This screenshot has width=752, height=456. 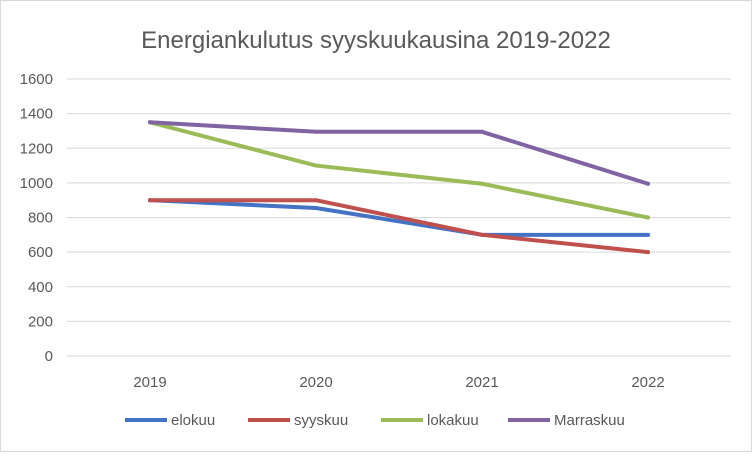 I want to click on legend-label: syyskuu, so click(x=321, y=420).